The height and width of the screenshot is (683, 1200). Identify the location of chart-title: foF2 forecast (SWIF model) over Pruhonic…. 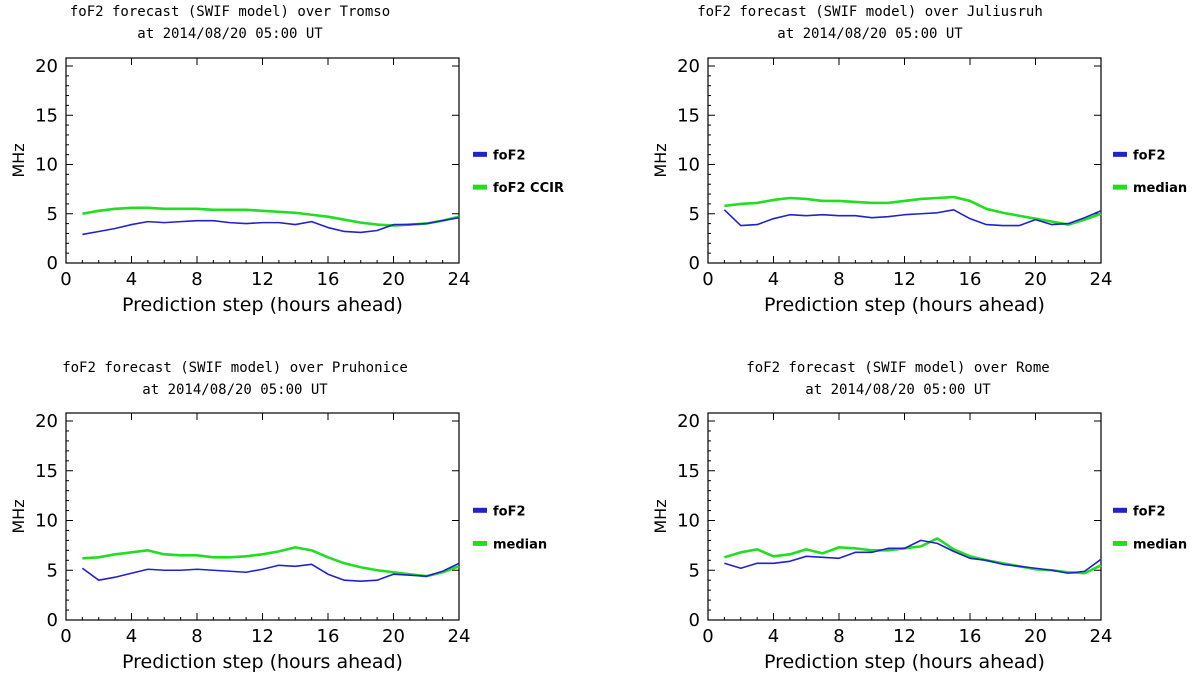
(235, 368).